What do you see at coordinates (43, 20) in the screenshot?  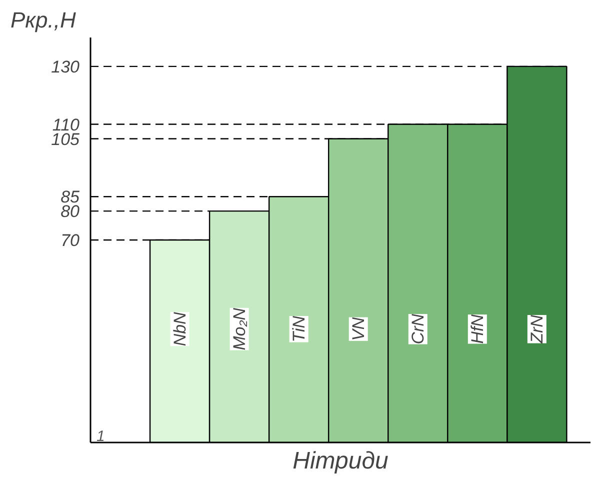 I see `y-axis-title: Pкр.,H` at bounding box center [43, 20].